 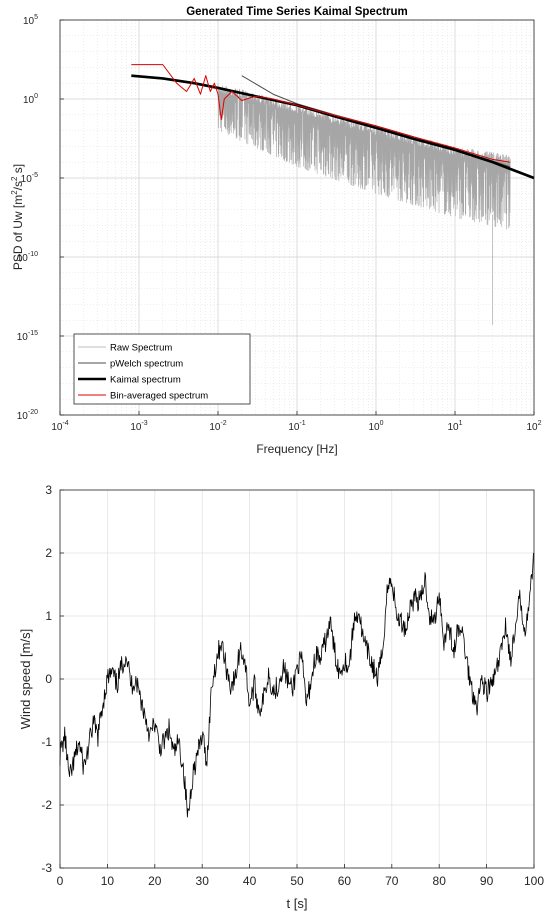 What do you see at coordinates (18, 170) in the screenshot?
I see `ylabel-part-5: s]` at bounding box center [18, 170].